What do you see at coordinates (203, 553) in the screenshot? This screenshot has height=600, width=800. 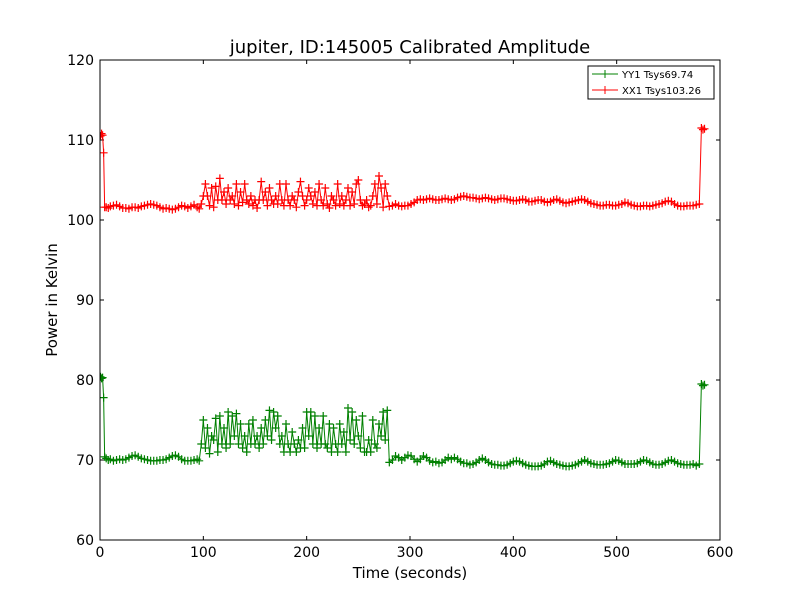 I see `x-tick-label: 100` at bounding box center [203, 553].